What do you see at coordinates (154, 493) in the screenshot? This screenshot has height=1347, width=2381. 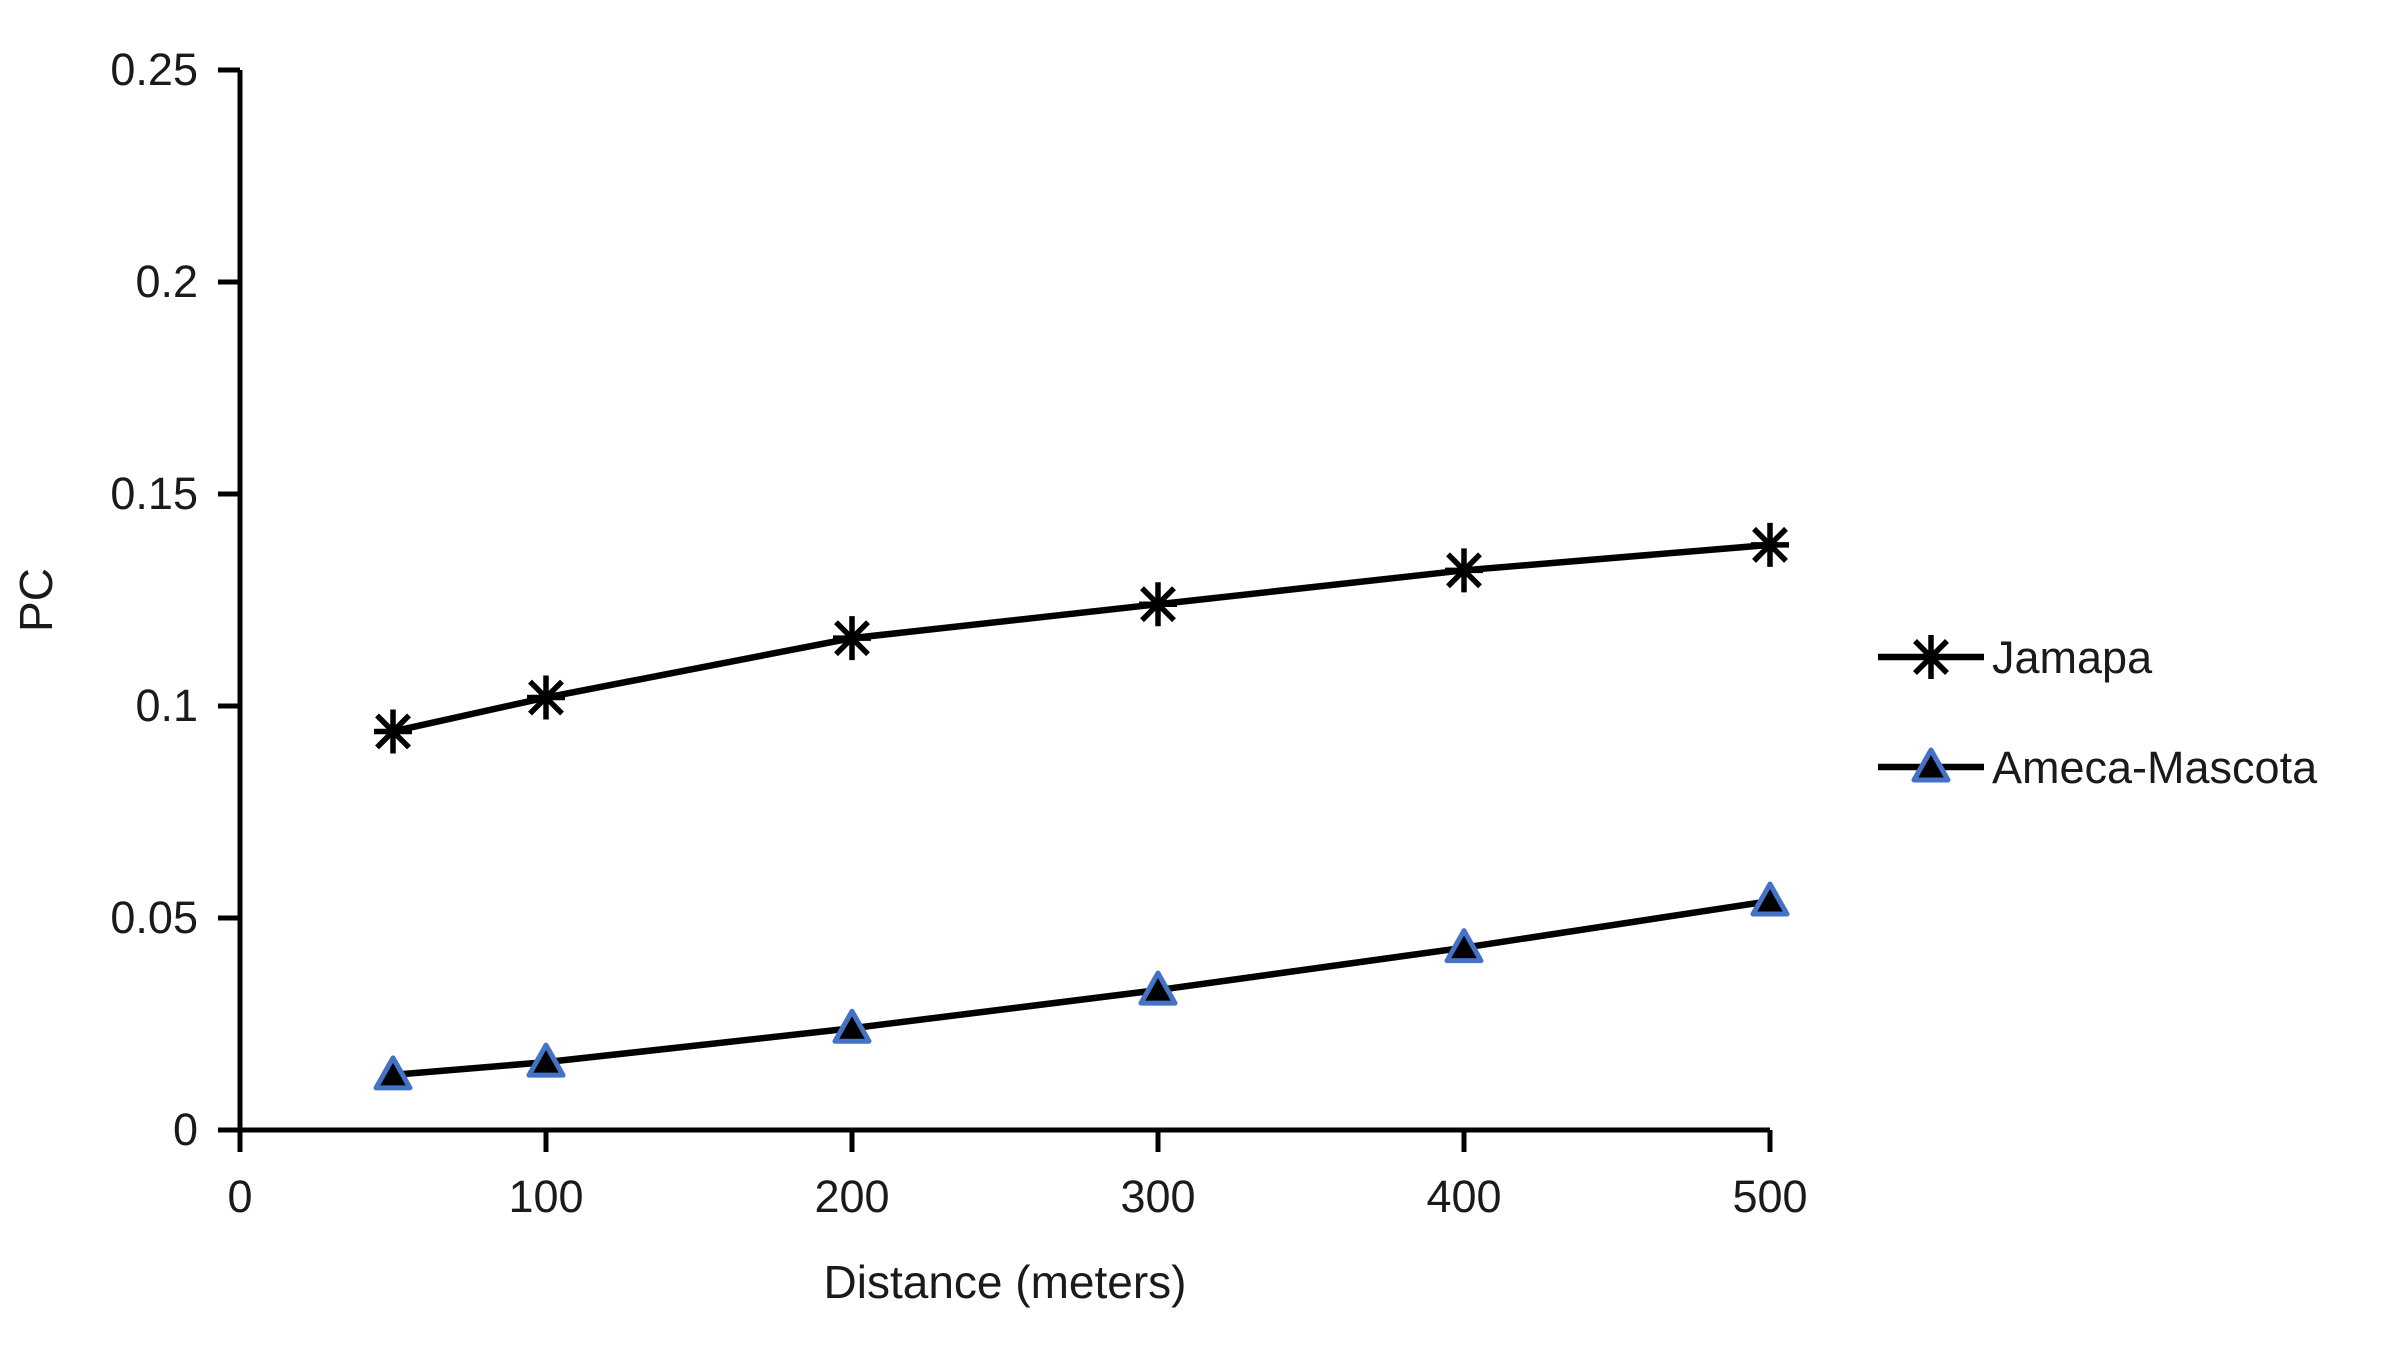 I see `y-tick-label: 0.15` at bounding box center [154, 493].